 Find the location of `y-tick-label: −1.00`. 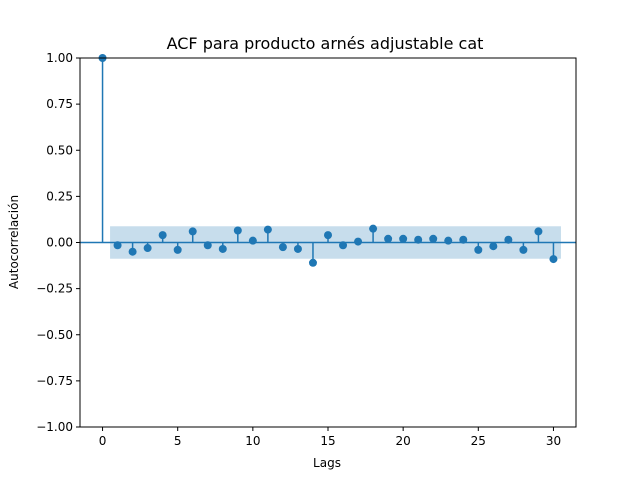

y-tick-label: −1.00 is located at coordinates (54, 427).